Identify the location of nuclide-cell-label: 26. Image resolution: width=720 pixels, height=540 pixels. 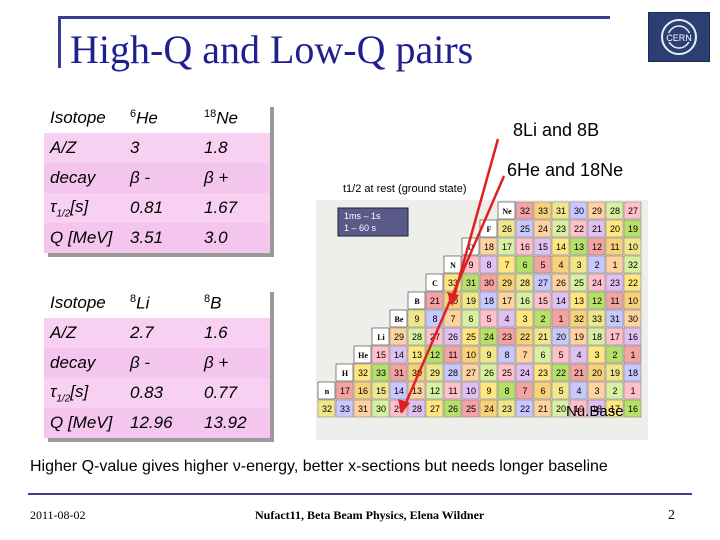
(489, 373).